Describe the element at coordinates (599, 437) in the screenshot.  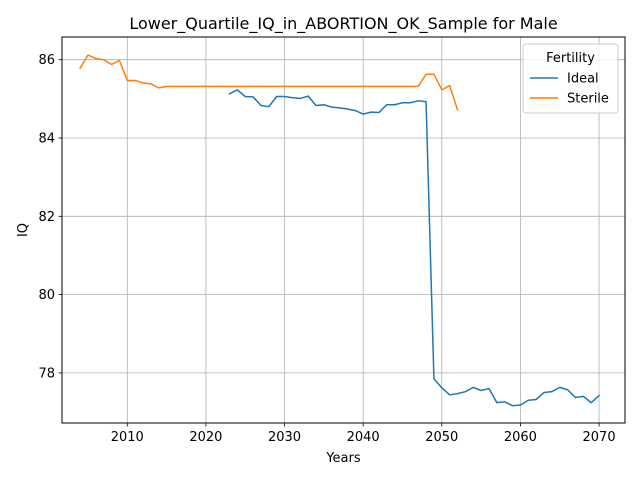
I see `x-tick-label: 2070` at that location.